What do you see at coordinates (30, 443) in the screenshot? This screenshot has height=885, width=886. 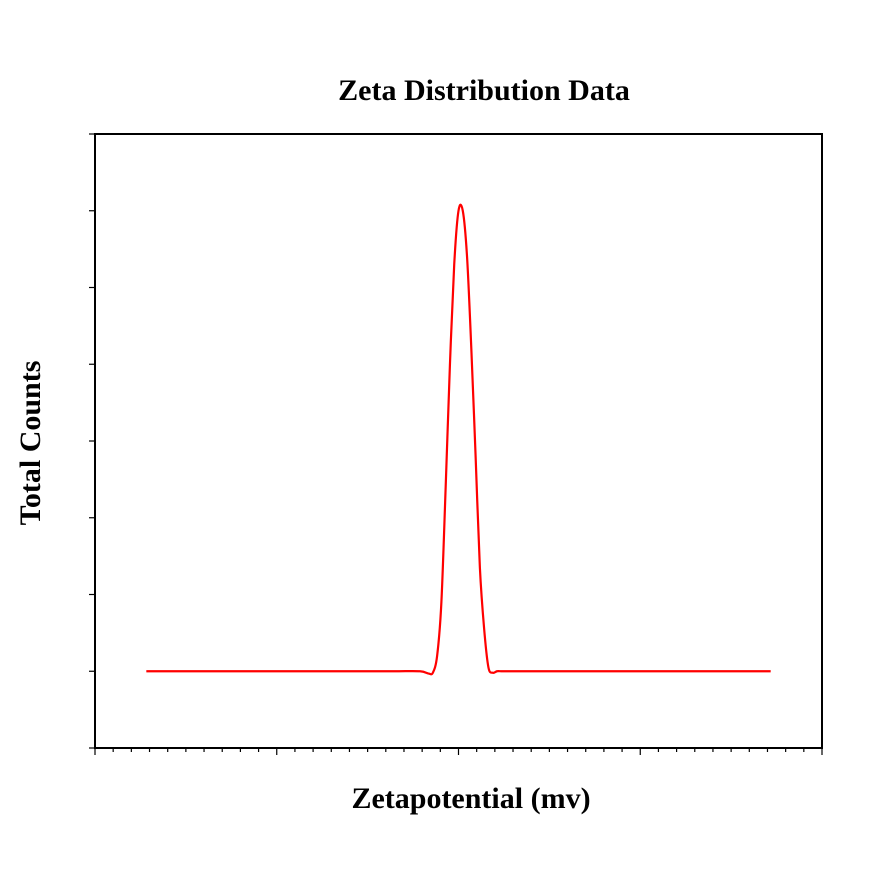 I see `y-axis-label: Total Counts` at bounding box center [30, 443].